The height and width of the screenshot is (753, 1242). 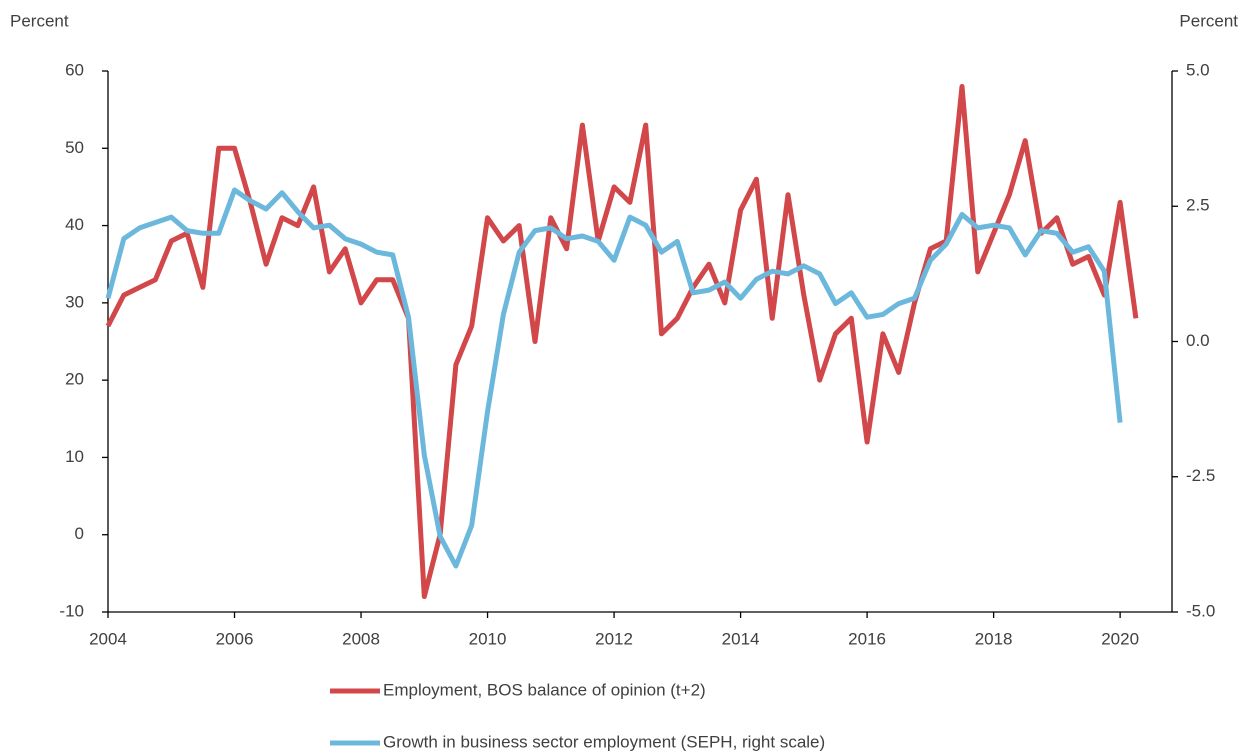 I want to click on y-tick-label: -10, so click(x=71, y=610).